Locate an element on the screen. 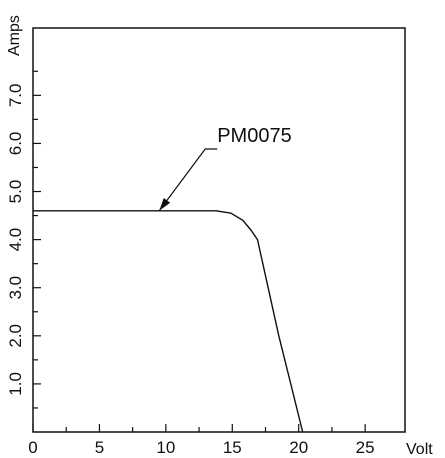 The height and width of the screenshot is (458, 445). y-axis-label: Amps is located at coordinates (14, 35).